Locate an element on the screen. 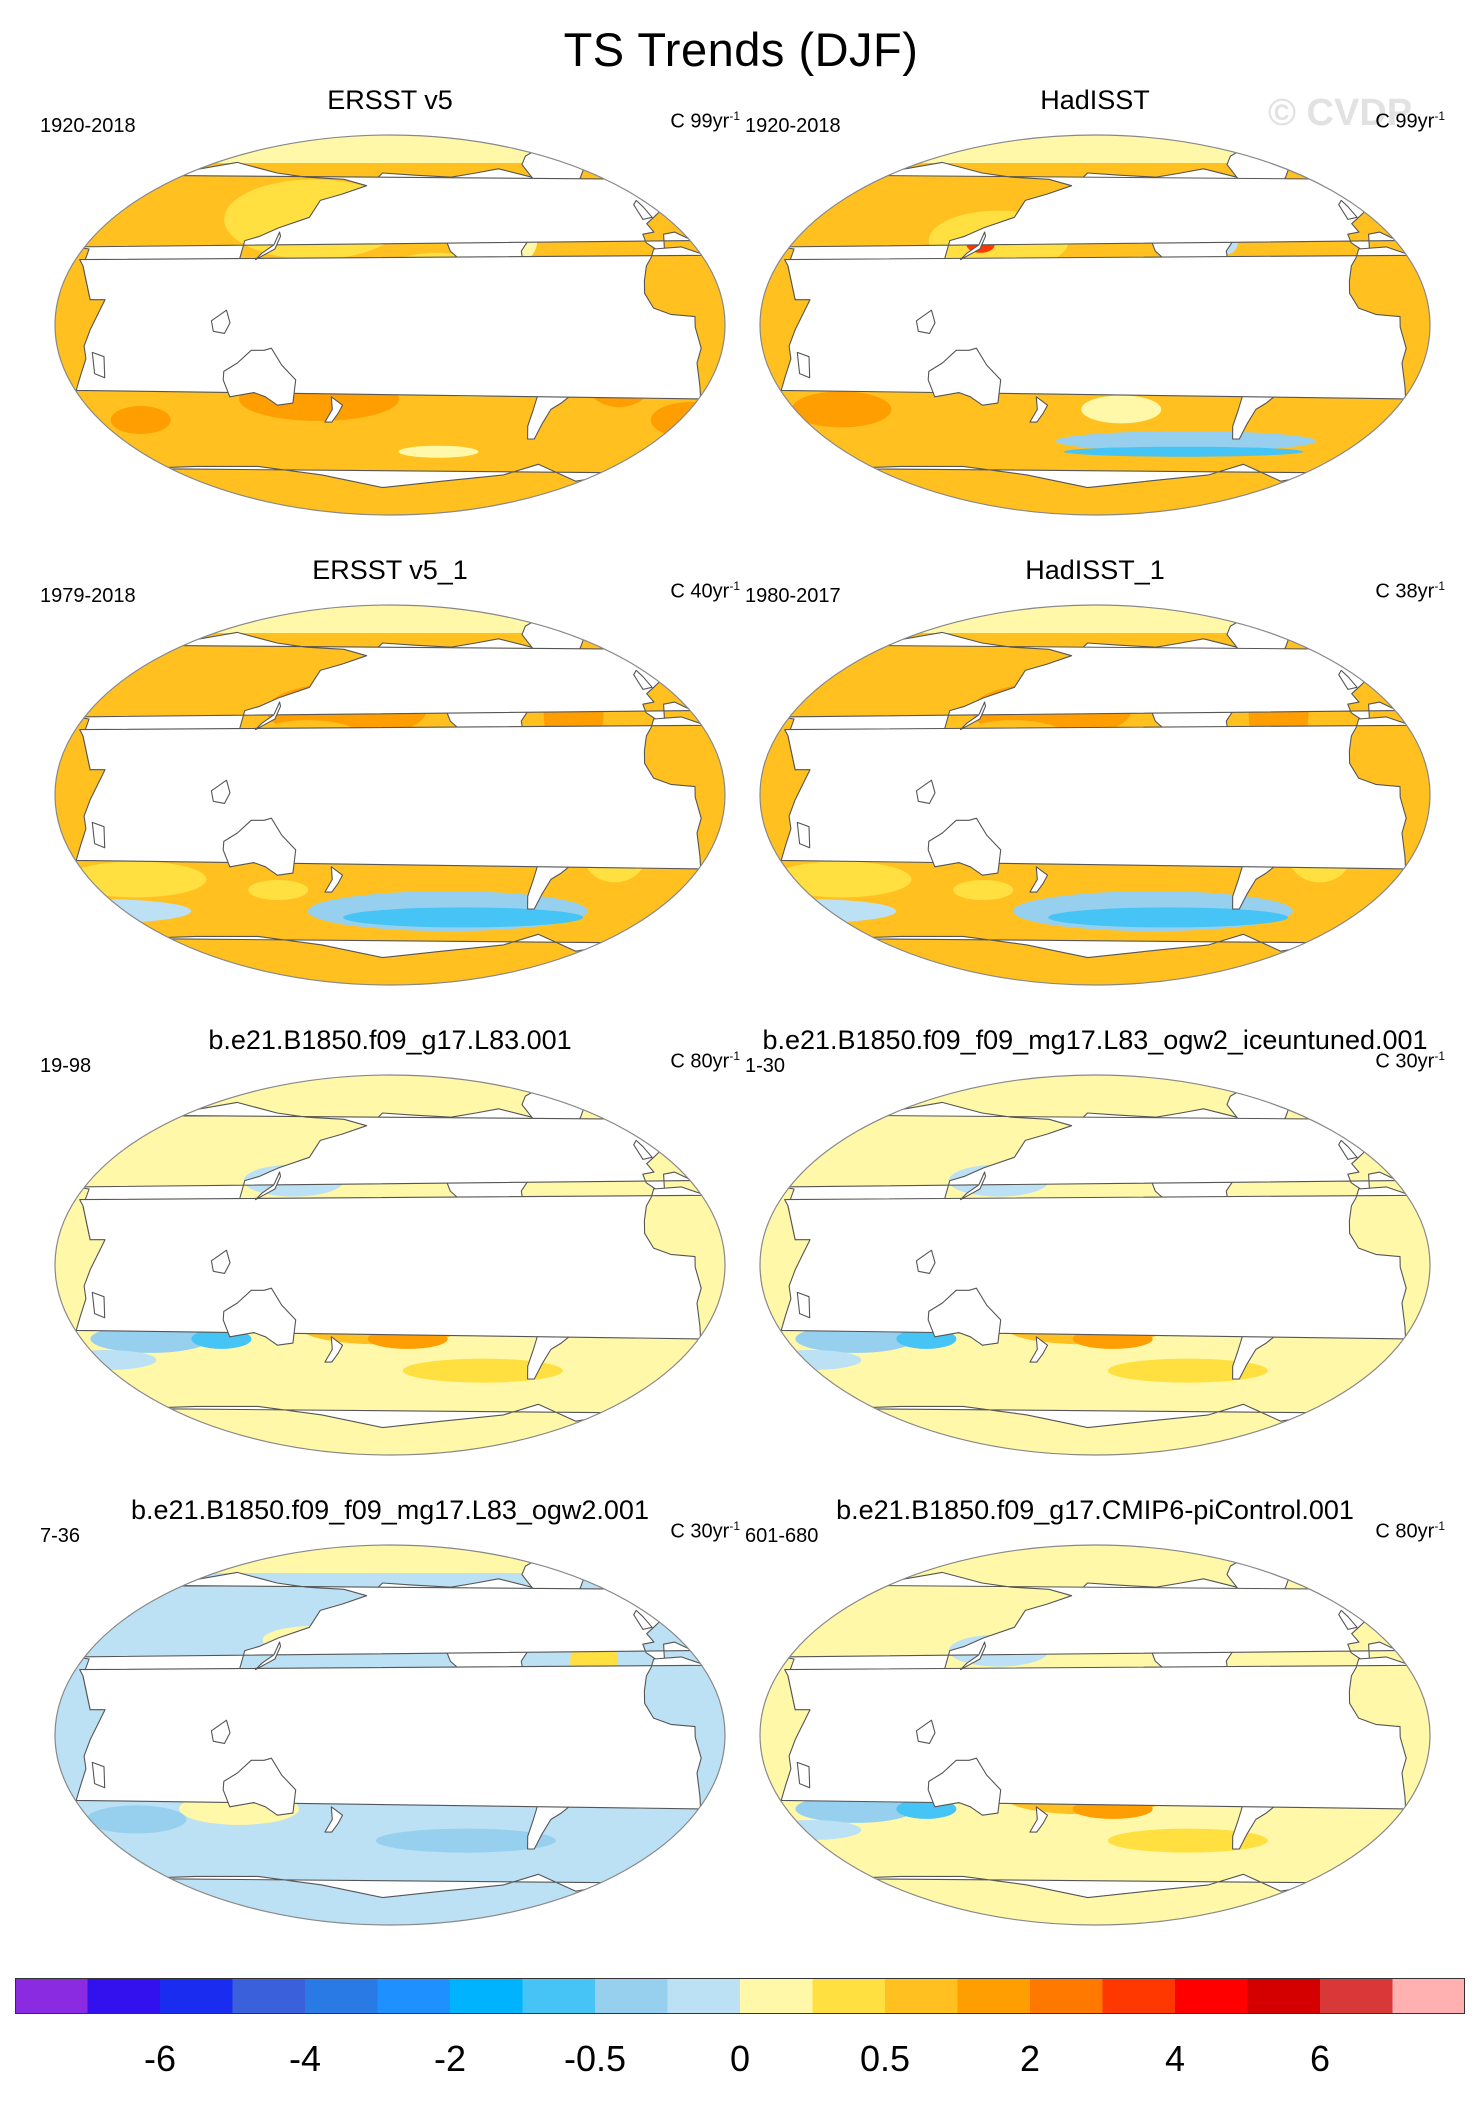  colorbar-labels: -6 -4 -2 -0.5 0 0.5 2 4 6 is located at coordinates (741, 2063).